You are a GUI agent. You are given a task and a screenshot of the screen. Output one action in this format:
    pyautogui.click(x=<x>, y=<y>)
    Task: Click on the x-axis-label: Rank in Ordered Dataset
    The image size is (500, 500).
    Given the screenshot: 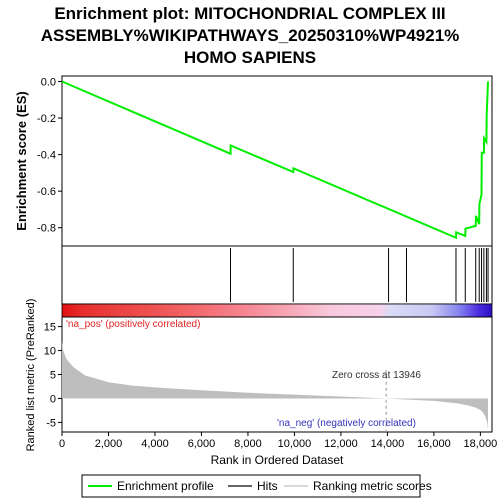 What is the action you would take?
    pyautogui.click(x=277, y=460)
    